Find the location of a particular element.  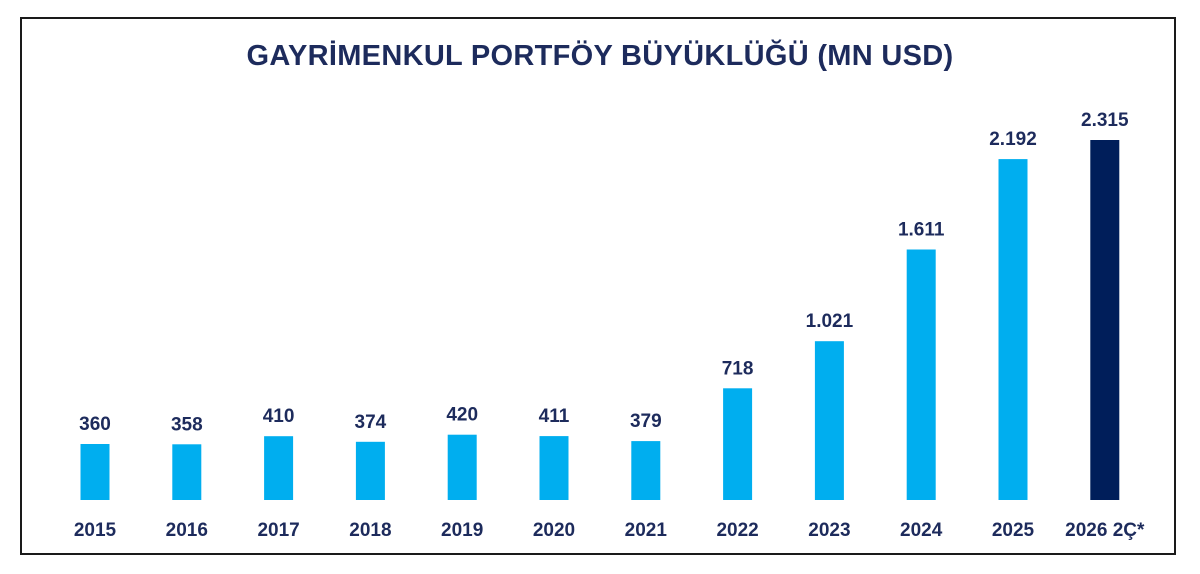

category-label: 2025 is located at coordinates (1013, 530).